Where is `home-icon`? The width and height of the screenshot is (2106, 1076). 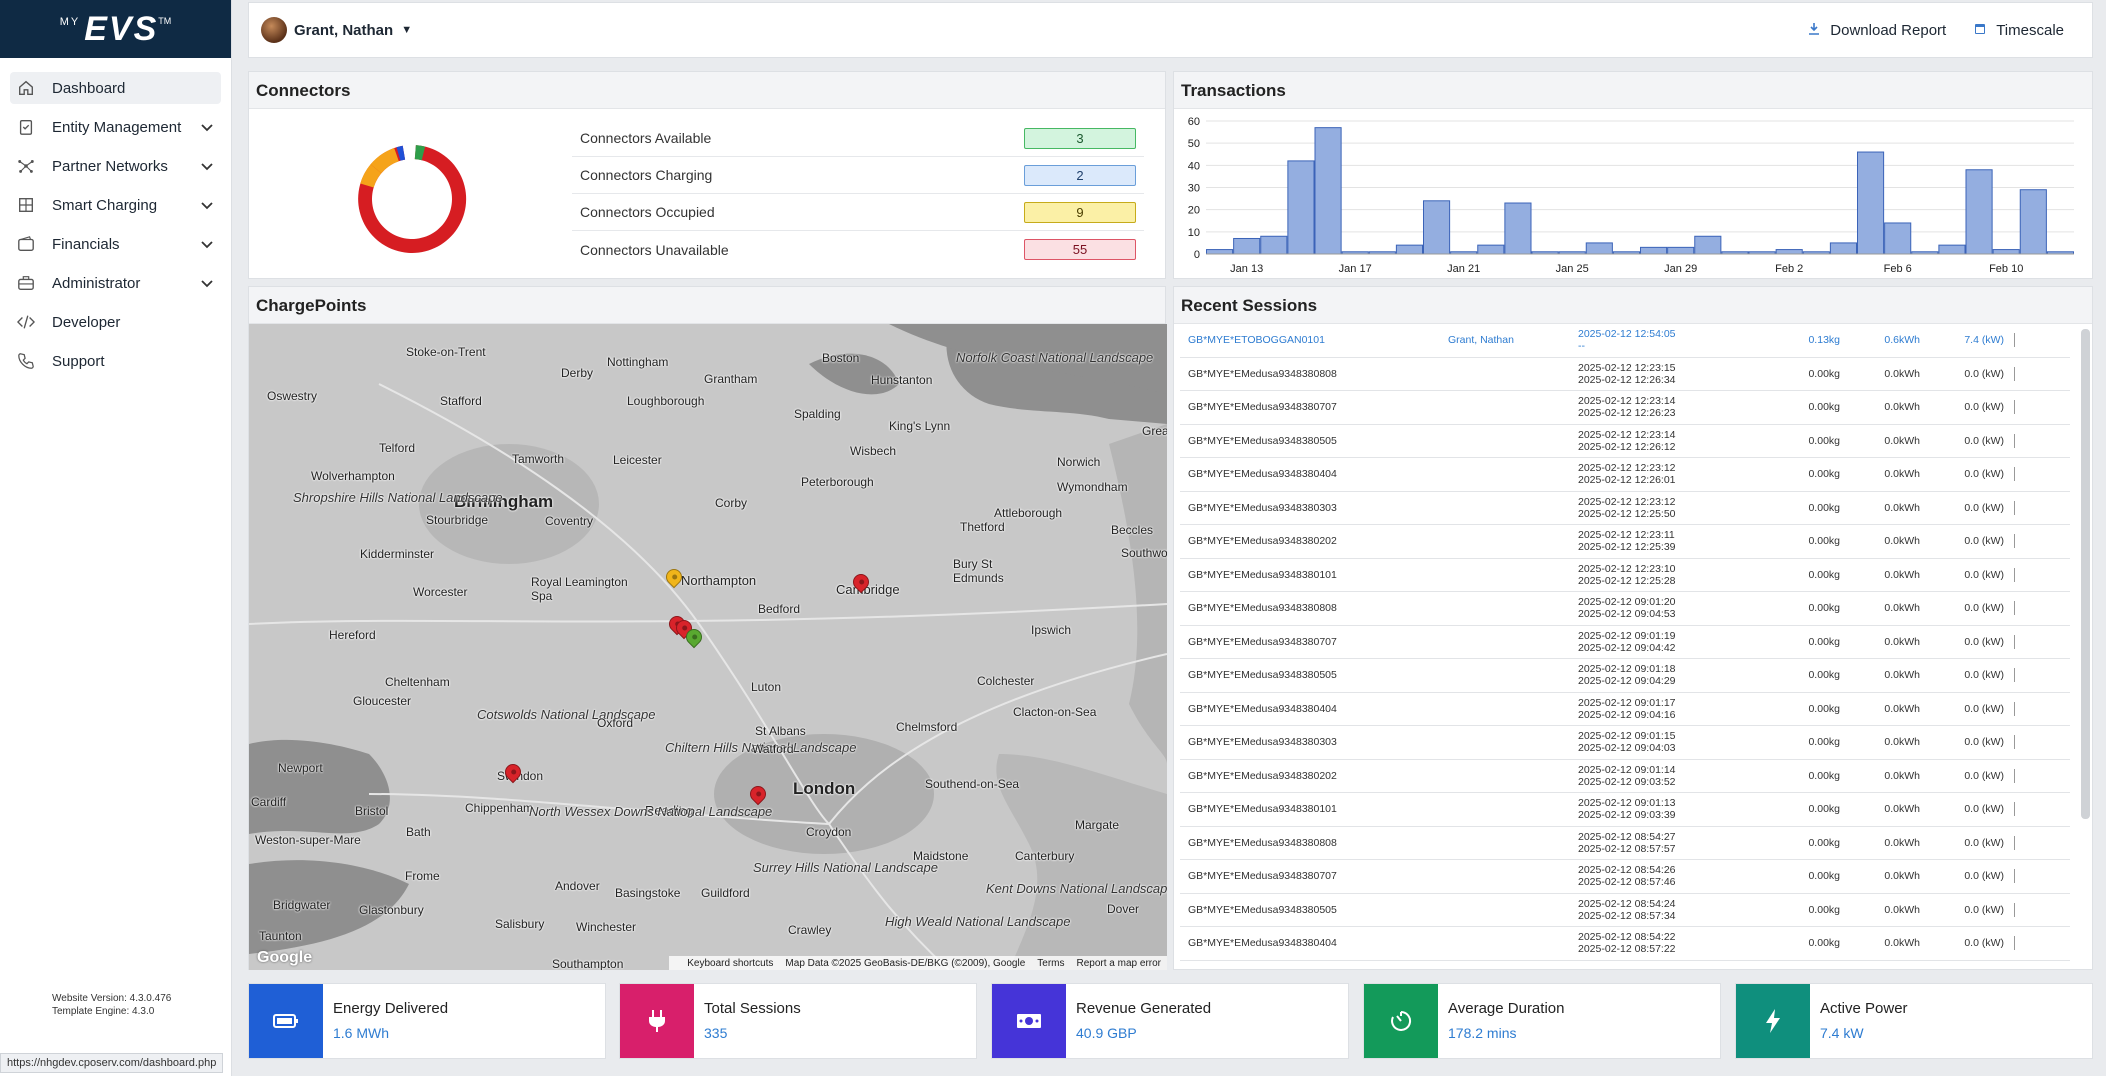 home-icon is located at coordinates (26, 88).